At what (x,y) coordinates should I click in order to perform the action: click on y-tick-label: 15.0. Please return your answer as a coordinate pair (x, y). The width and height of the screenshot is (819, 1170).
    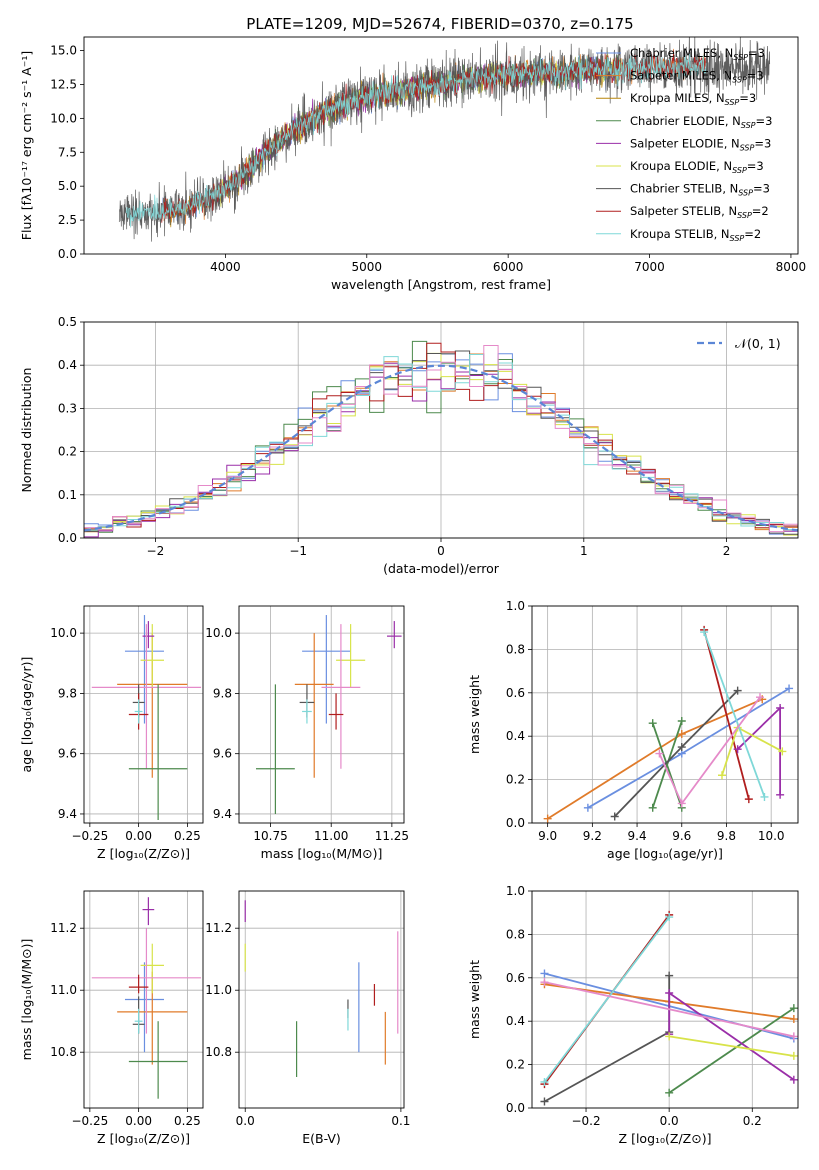
    Looking at the image, I should click on (63, 51).